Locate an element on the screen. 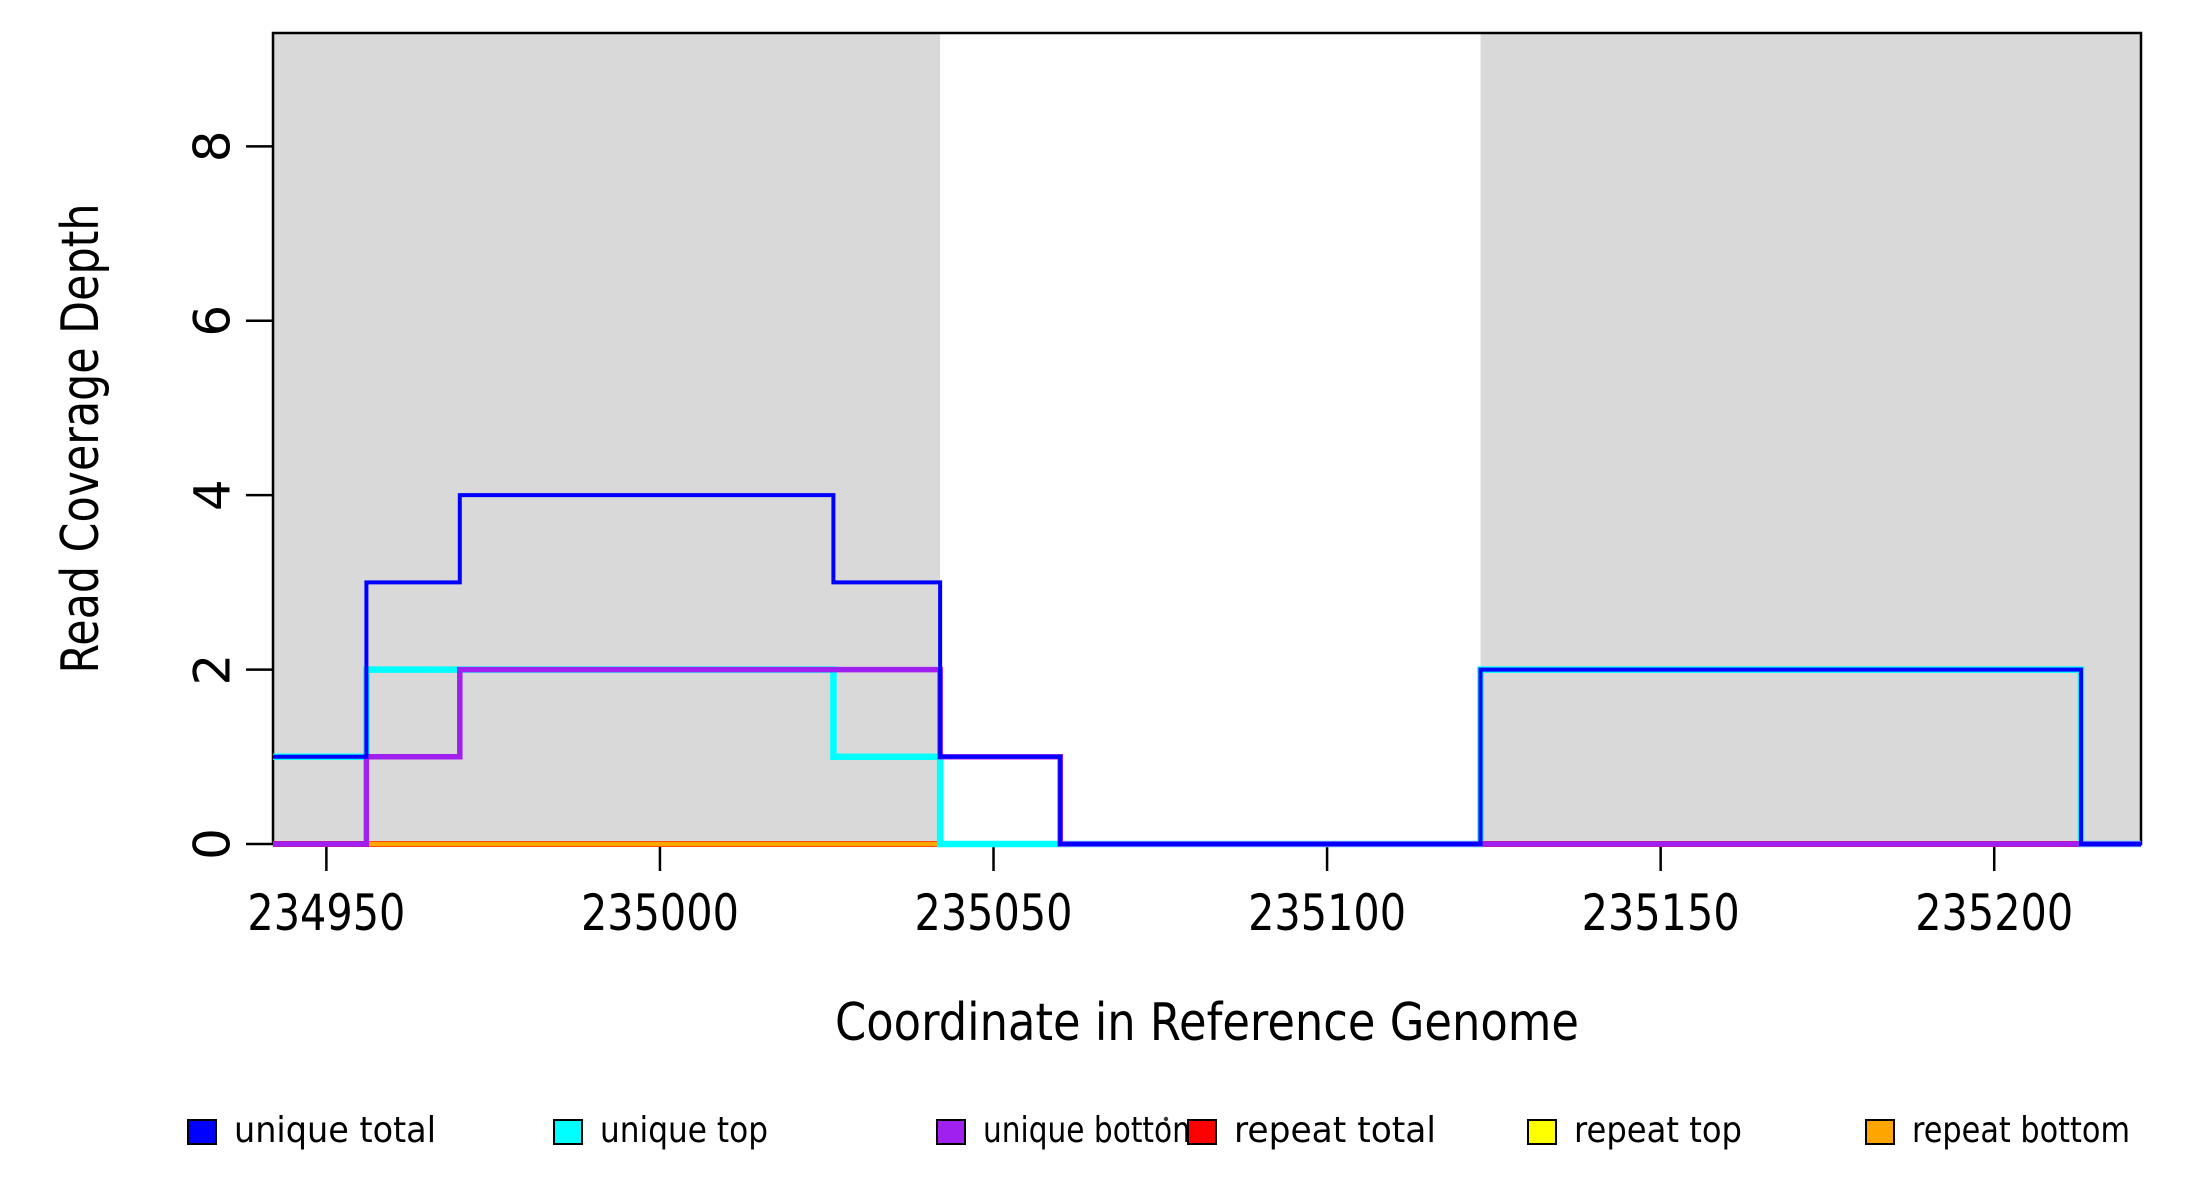 The image size is (2200, 1200). y-tick-label: 2 is located at coordinates (213, 670).